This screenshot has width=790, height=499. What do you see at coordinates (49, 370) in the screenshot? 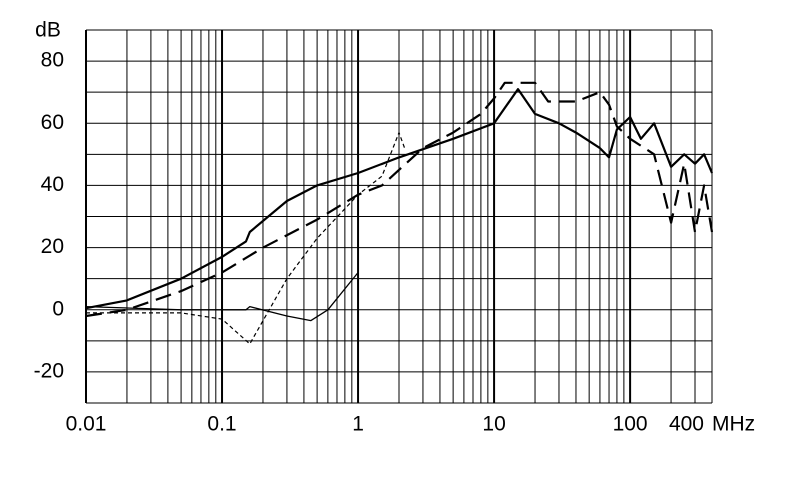
I see `y-tick-label: -20` at bounding box center [49, 370].